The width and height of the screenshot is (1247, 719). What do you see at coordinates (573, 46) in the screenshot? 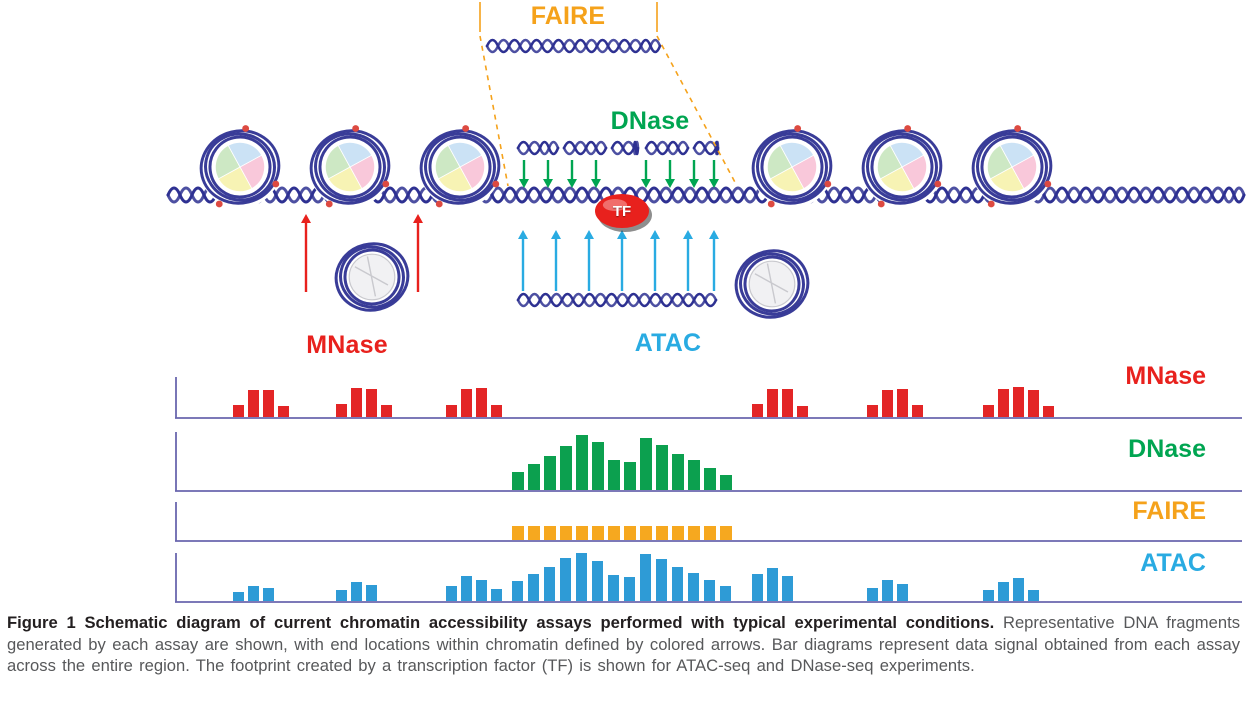
I see `faire-dna-fragment` at bounding box center [573, 46].